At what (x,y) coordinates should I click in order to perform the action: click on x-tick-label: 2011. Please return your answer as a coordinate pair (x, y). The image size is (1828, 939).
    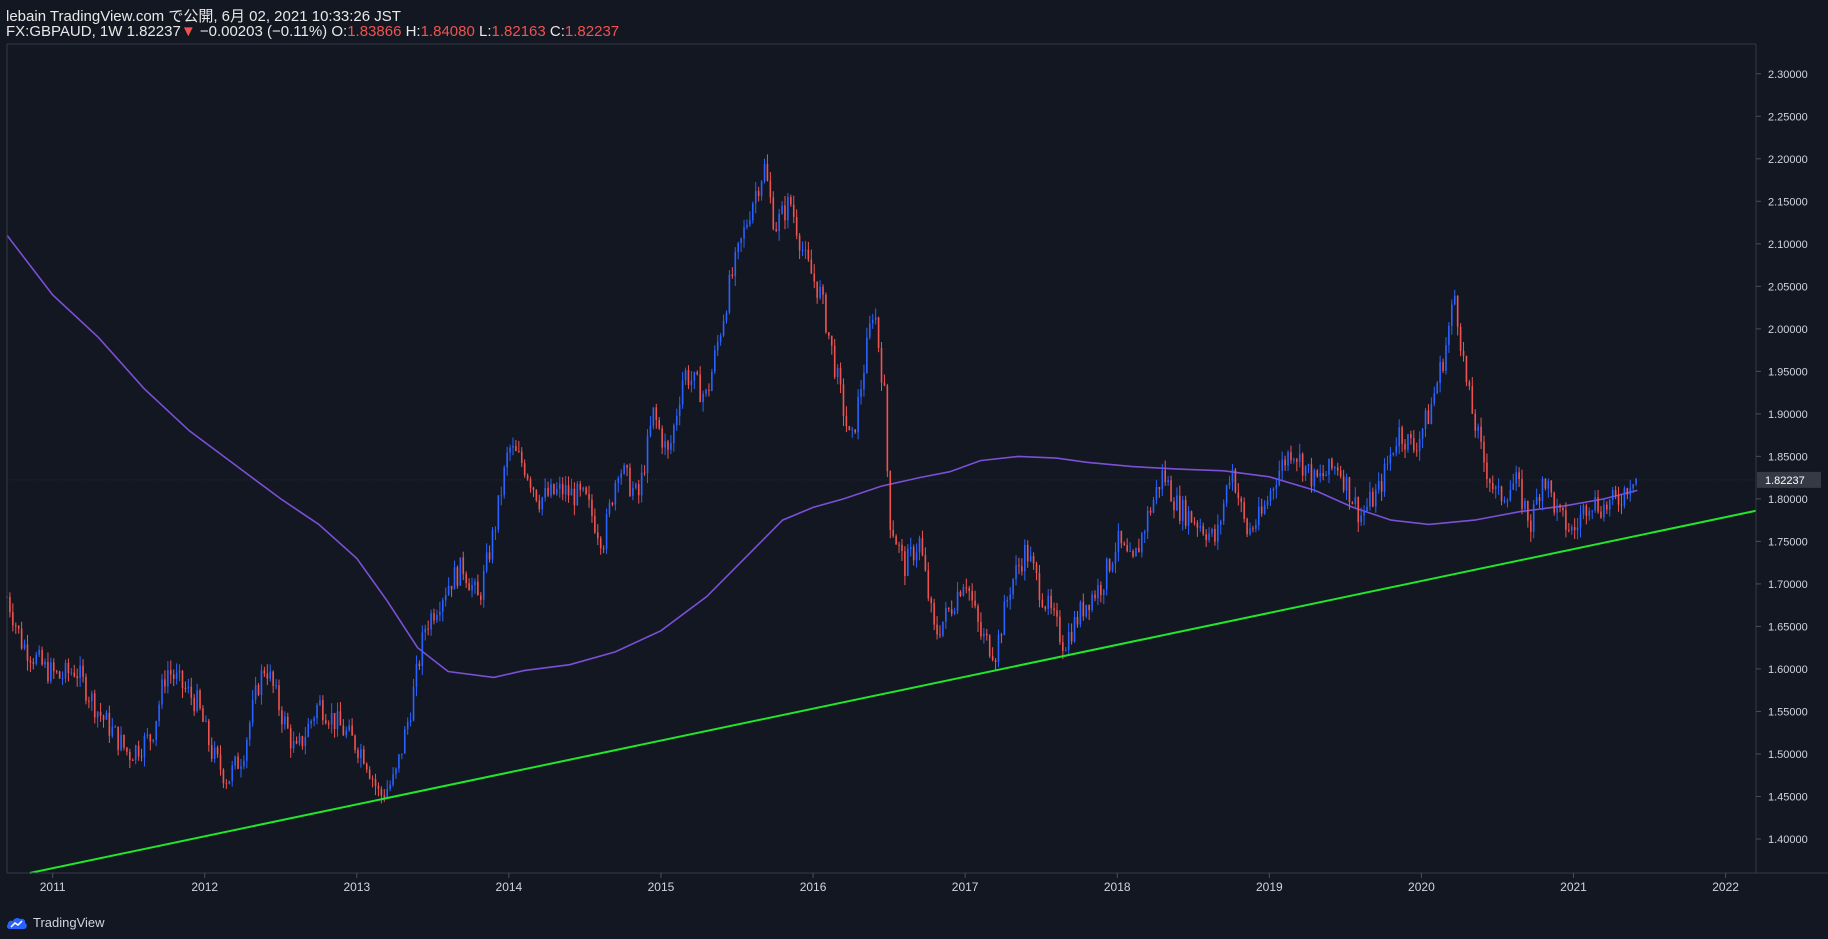
    Looking at the image, I should click on (53, 887).